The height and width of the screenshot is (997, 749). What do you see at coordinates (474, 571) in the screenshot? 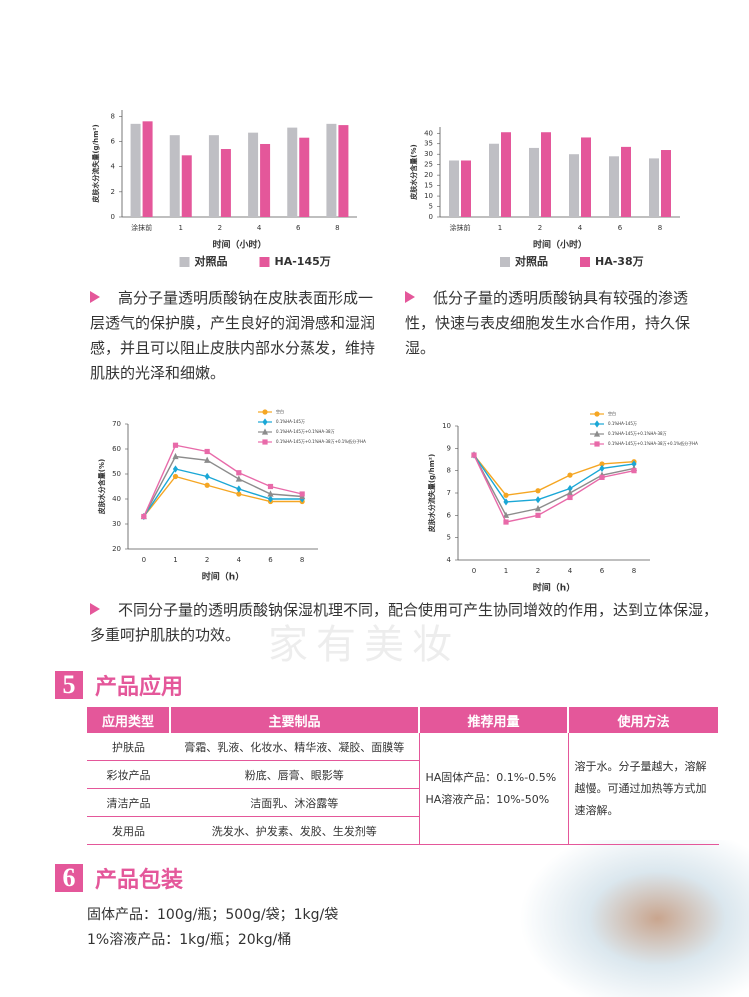
I see `x-tick-label: 0` at bounding box center [474, 571].